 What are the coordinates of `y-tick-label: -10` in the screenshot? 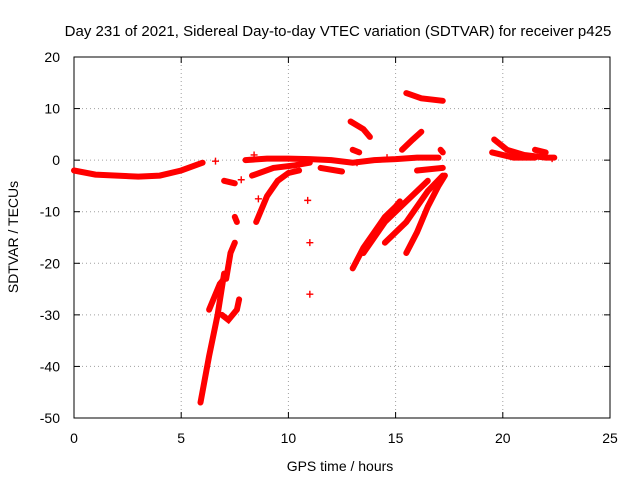 It's located at (50, 212).